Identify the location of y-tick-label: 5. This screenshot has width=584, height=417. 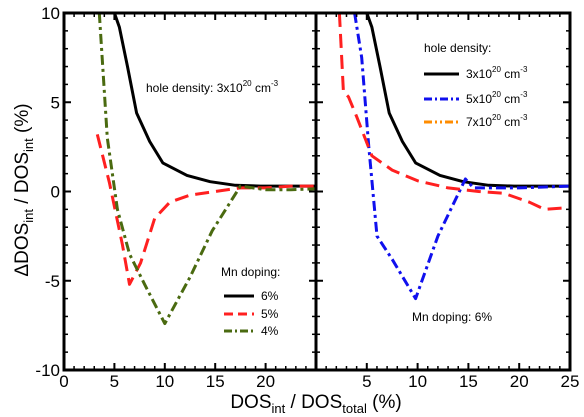
(55, 102).